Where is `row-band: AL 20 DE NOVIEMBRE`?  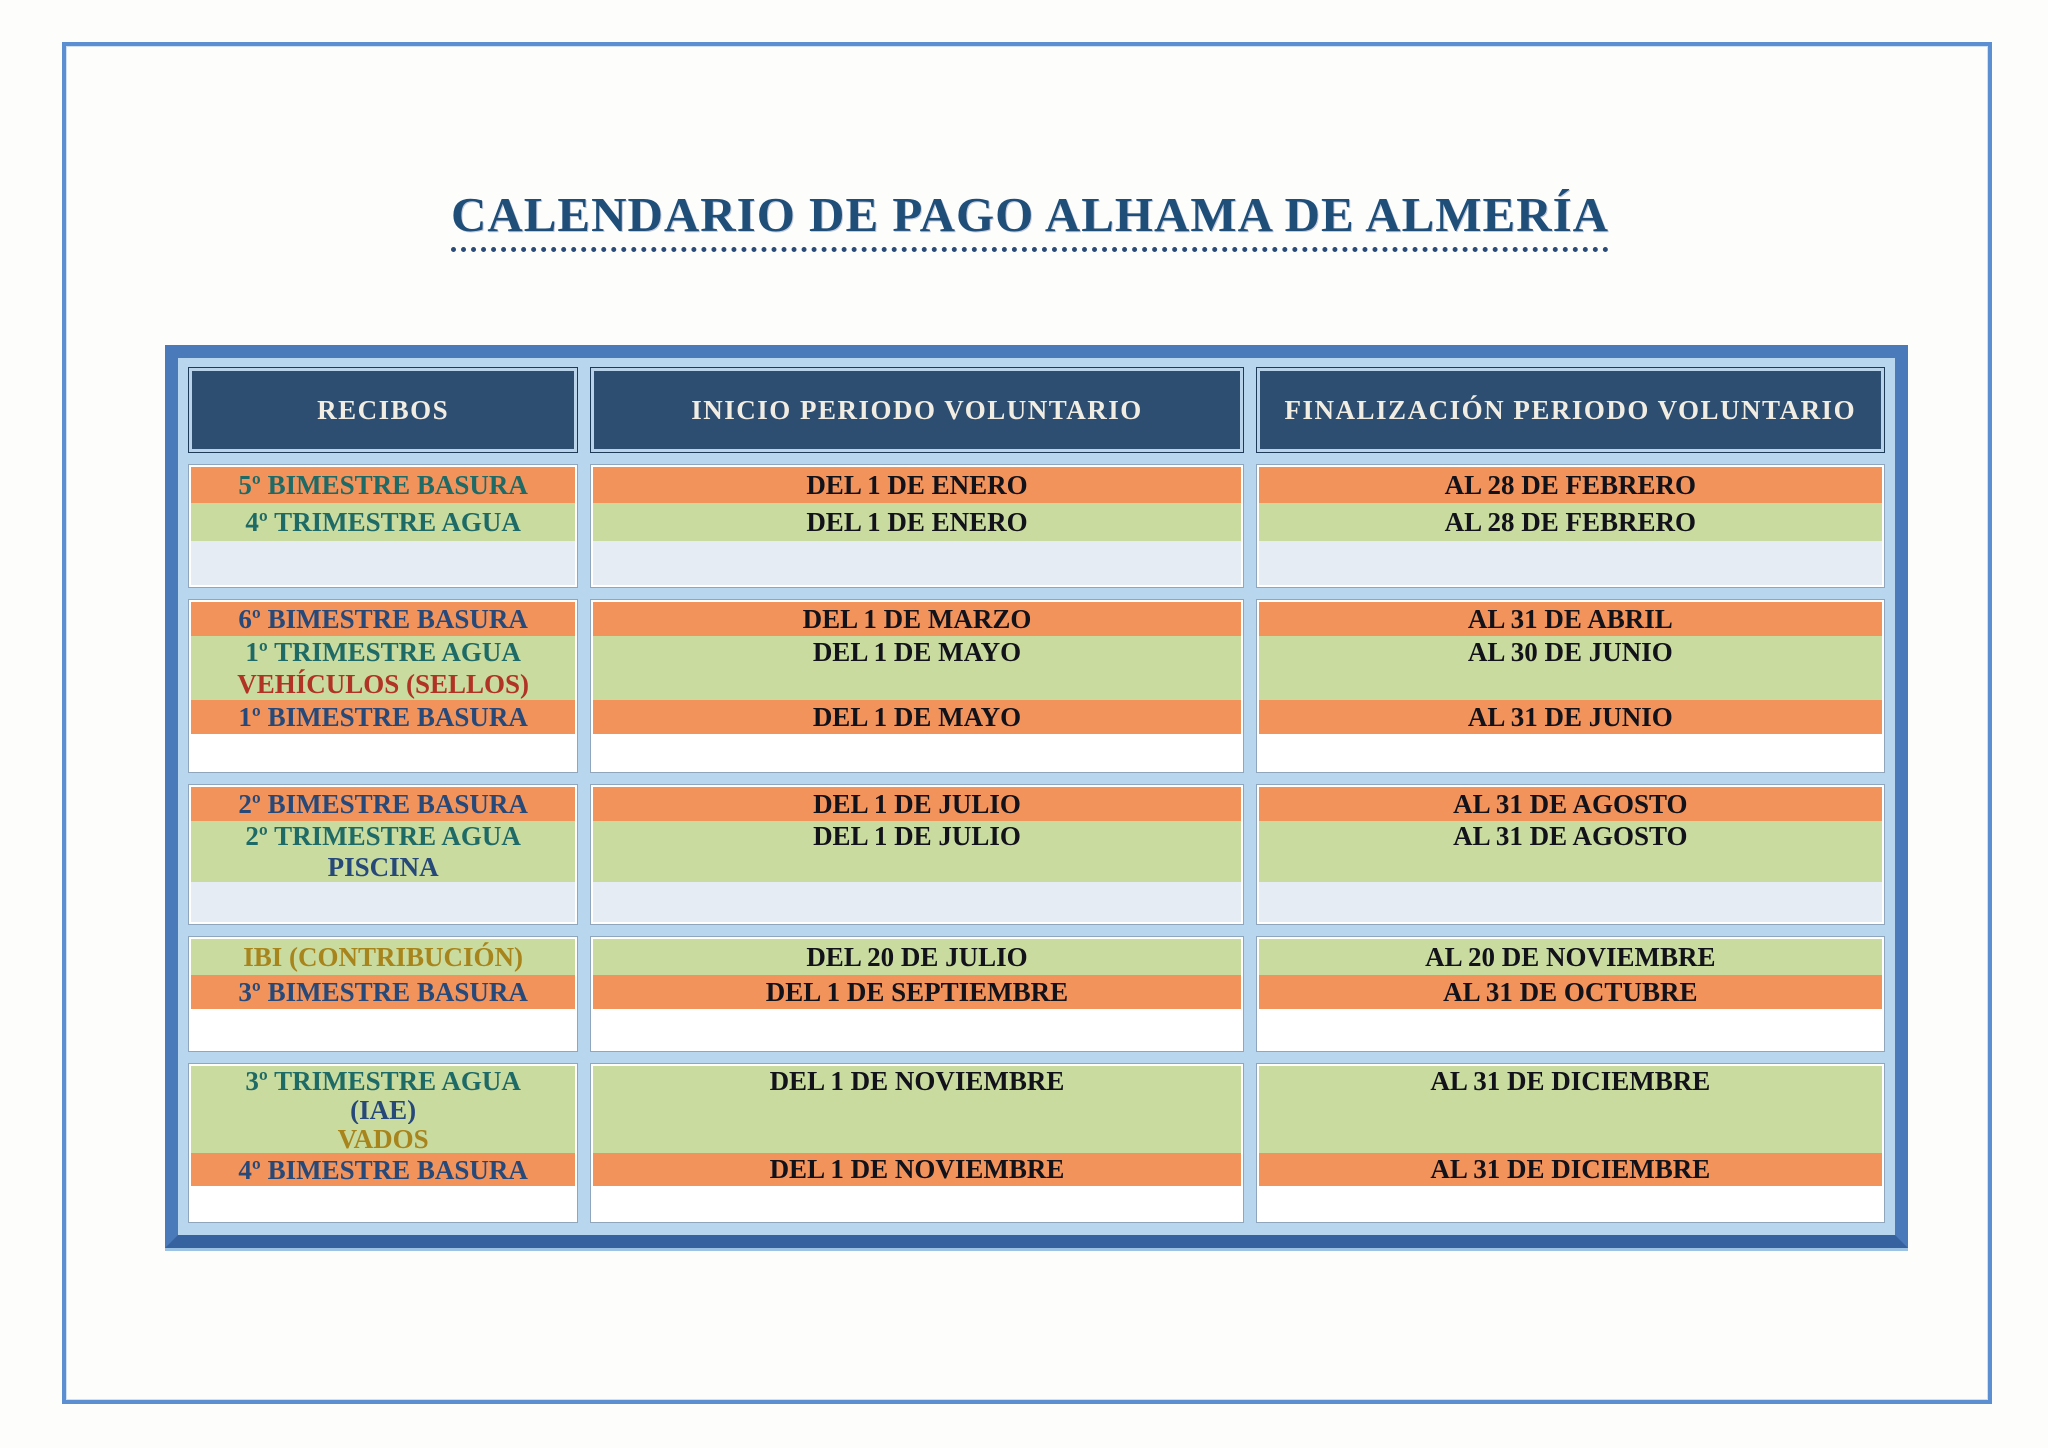 row-band: AL 20 DE NOVIEMBRE is located at coordinates (1570, 957).